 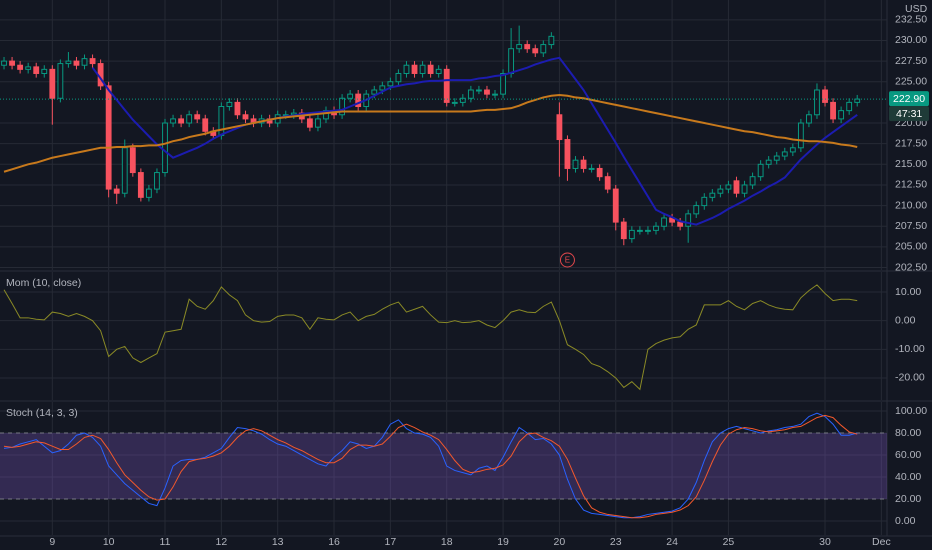 I want to click on band, so click(x=443, y=466).